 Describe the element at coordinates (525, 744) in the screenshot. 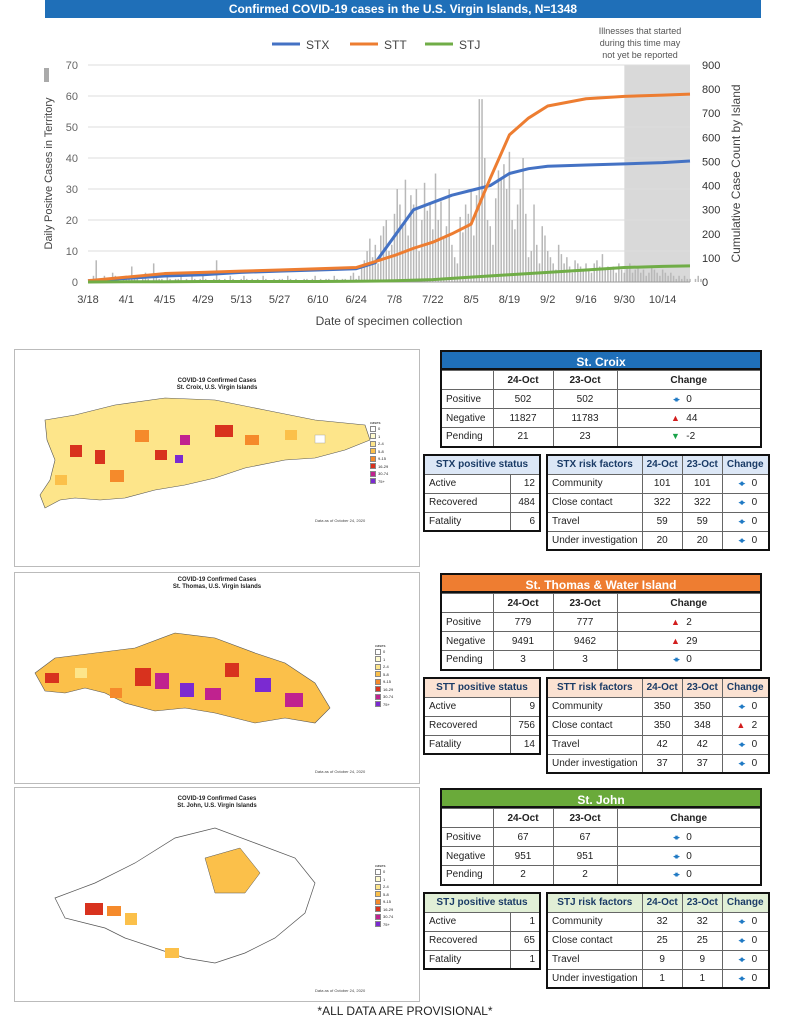

I see `status-value: 14` at that location.